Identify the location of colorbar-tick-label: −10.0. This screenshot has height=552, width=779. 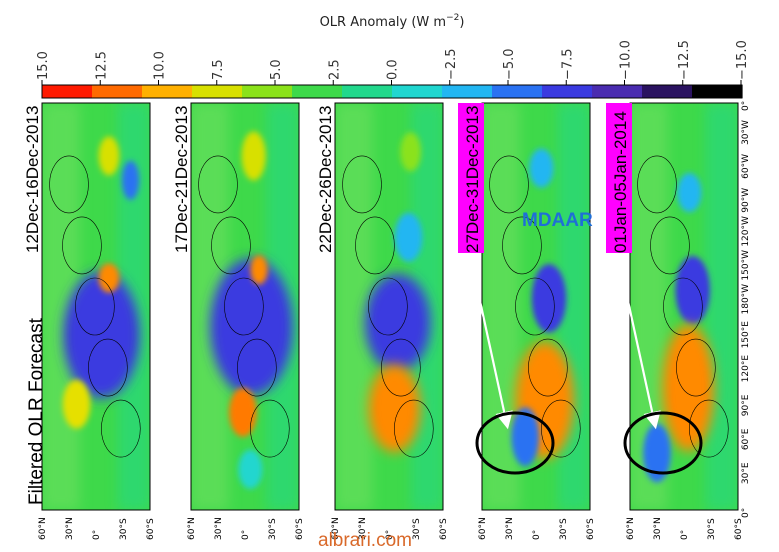
(626, 60).